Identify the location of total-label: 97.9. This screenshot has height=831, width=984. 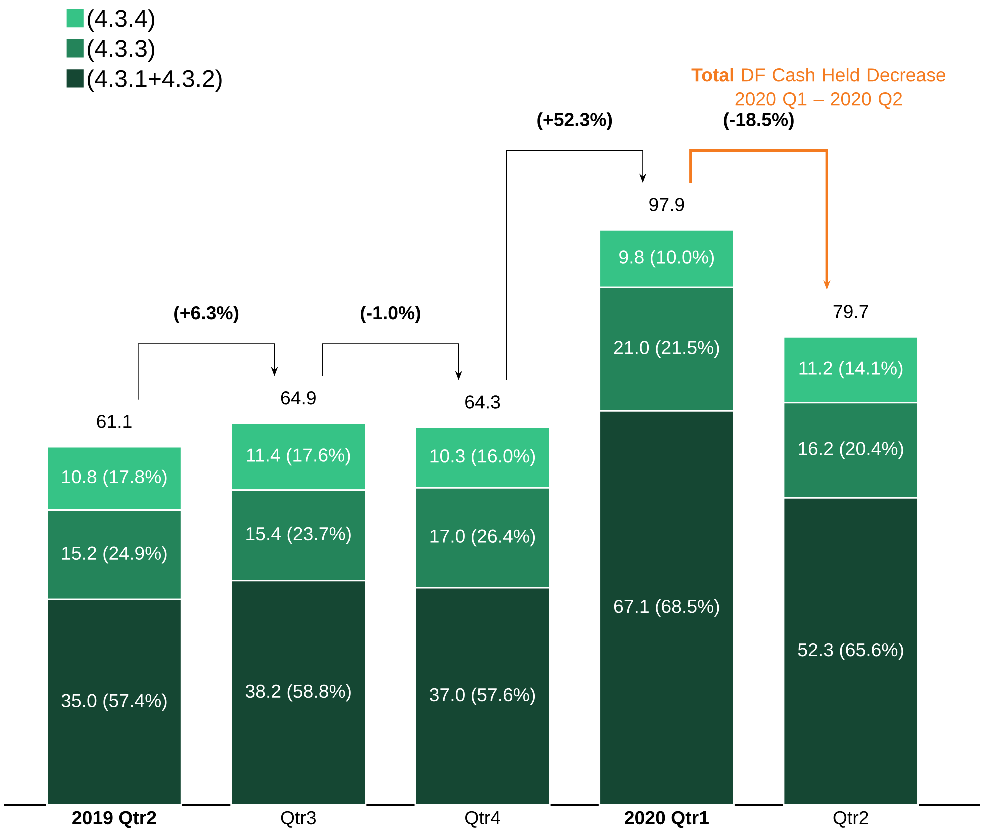
(667, 205).